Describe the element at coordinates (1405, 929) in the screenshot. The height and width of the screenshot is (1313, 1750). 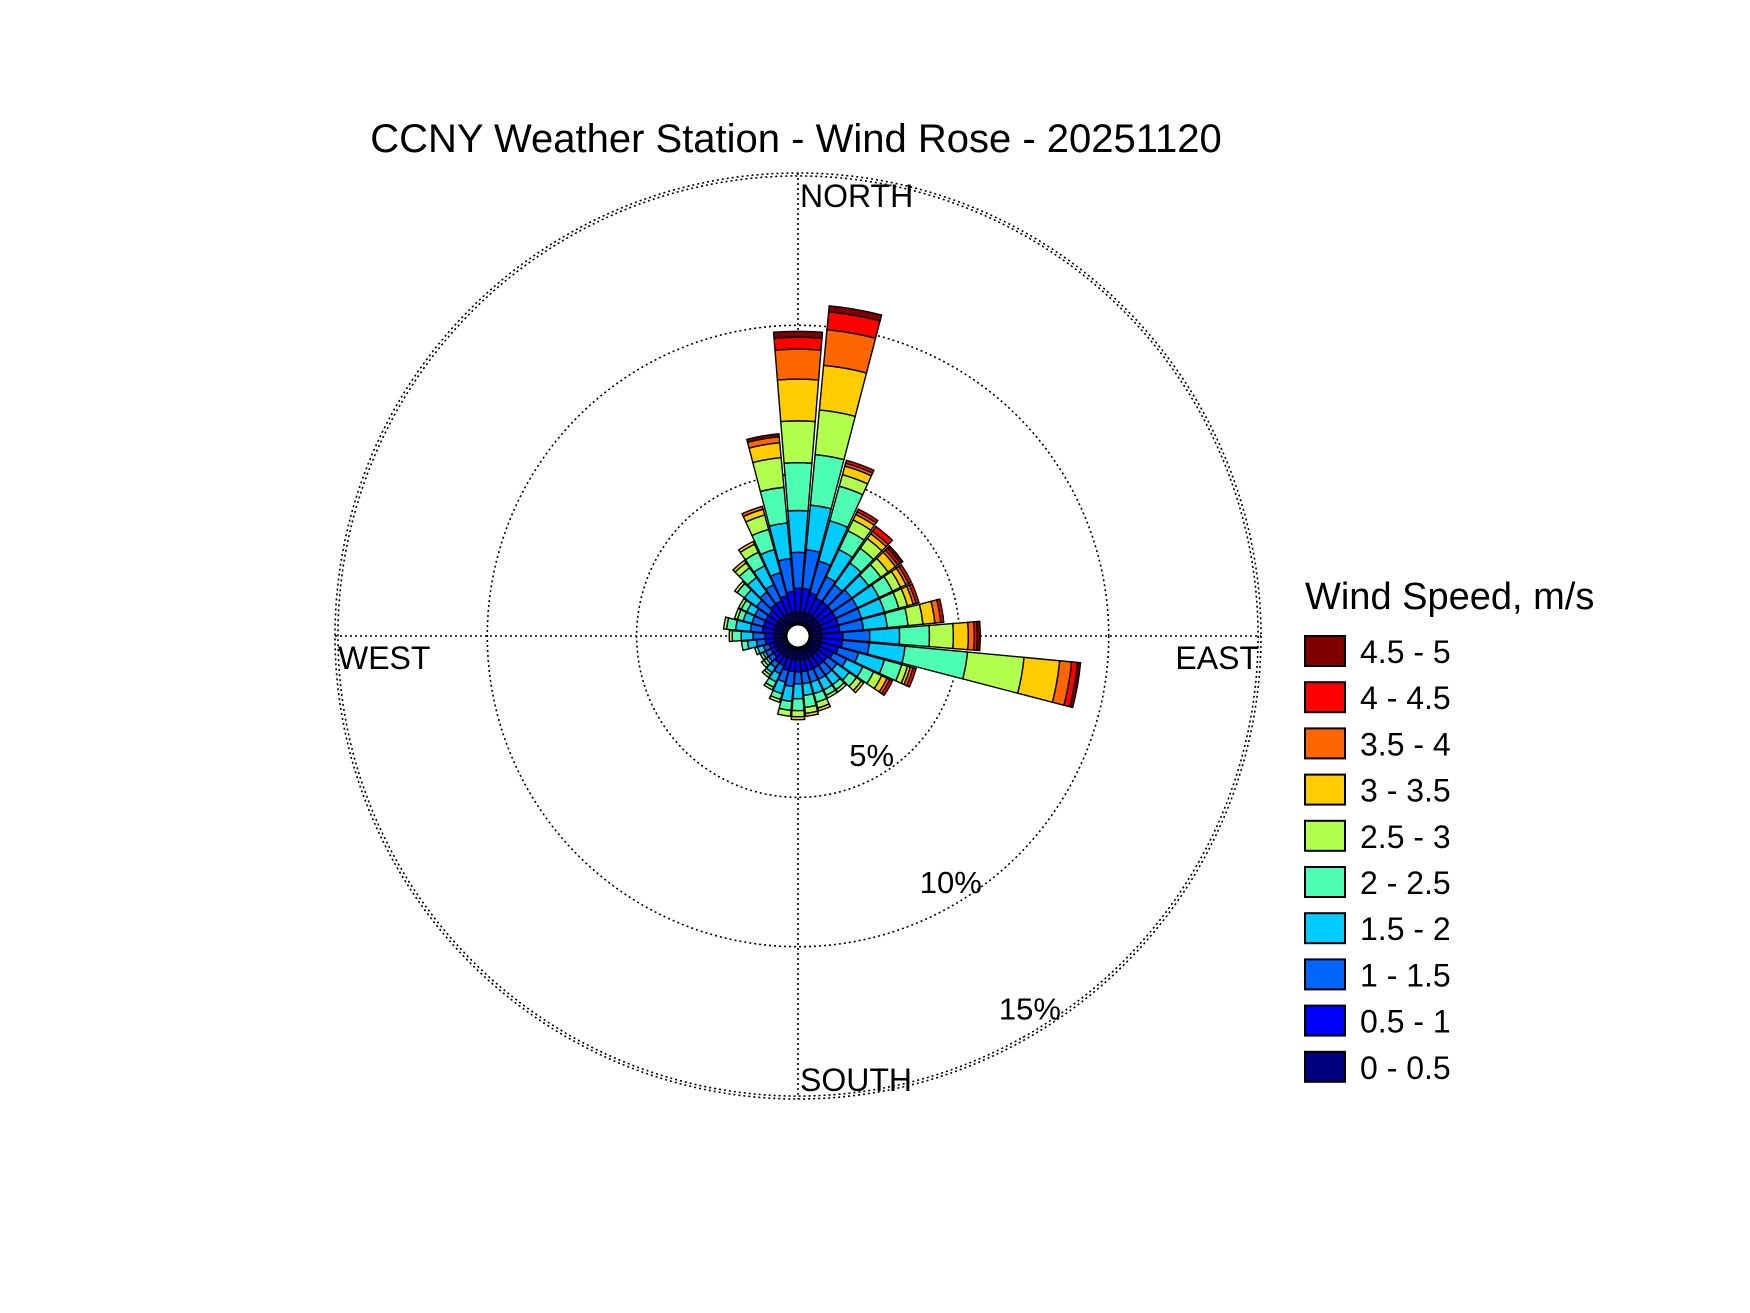
I see `legend-label-6: 1.5 - 2` at that location.